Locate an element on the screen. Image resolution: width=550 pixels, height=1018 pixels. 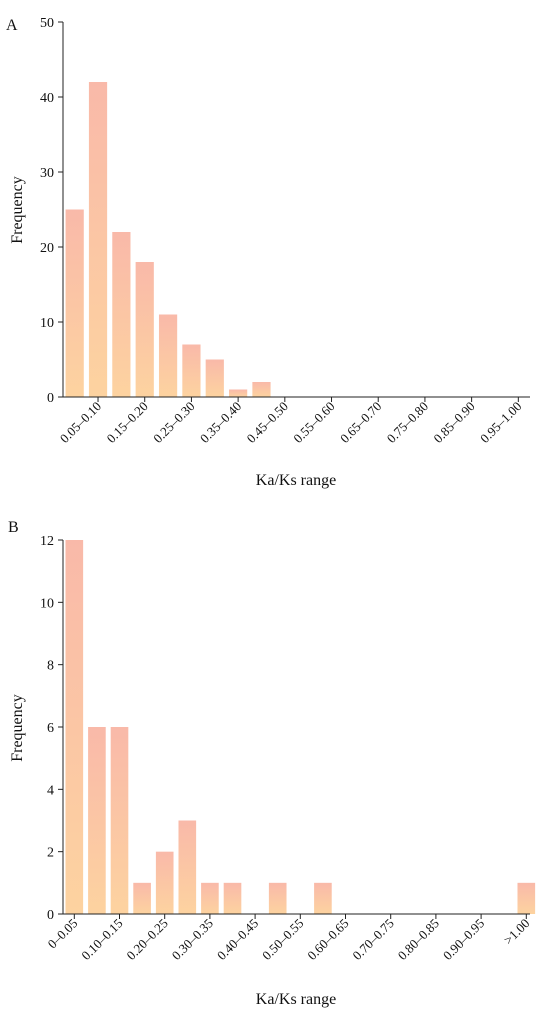
panel-b-y-axis-label: Frequency is located at coordinates (17, 728).